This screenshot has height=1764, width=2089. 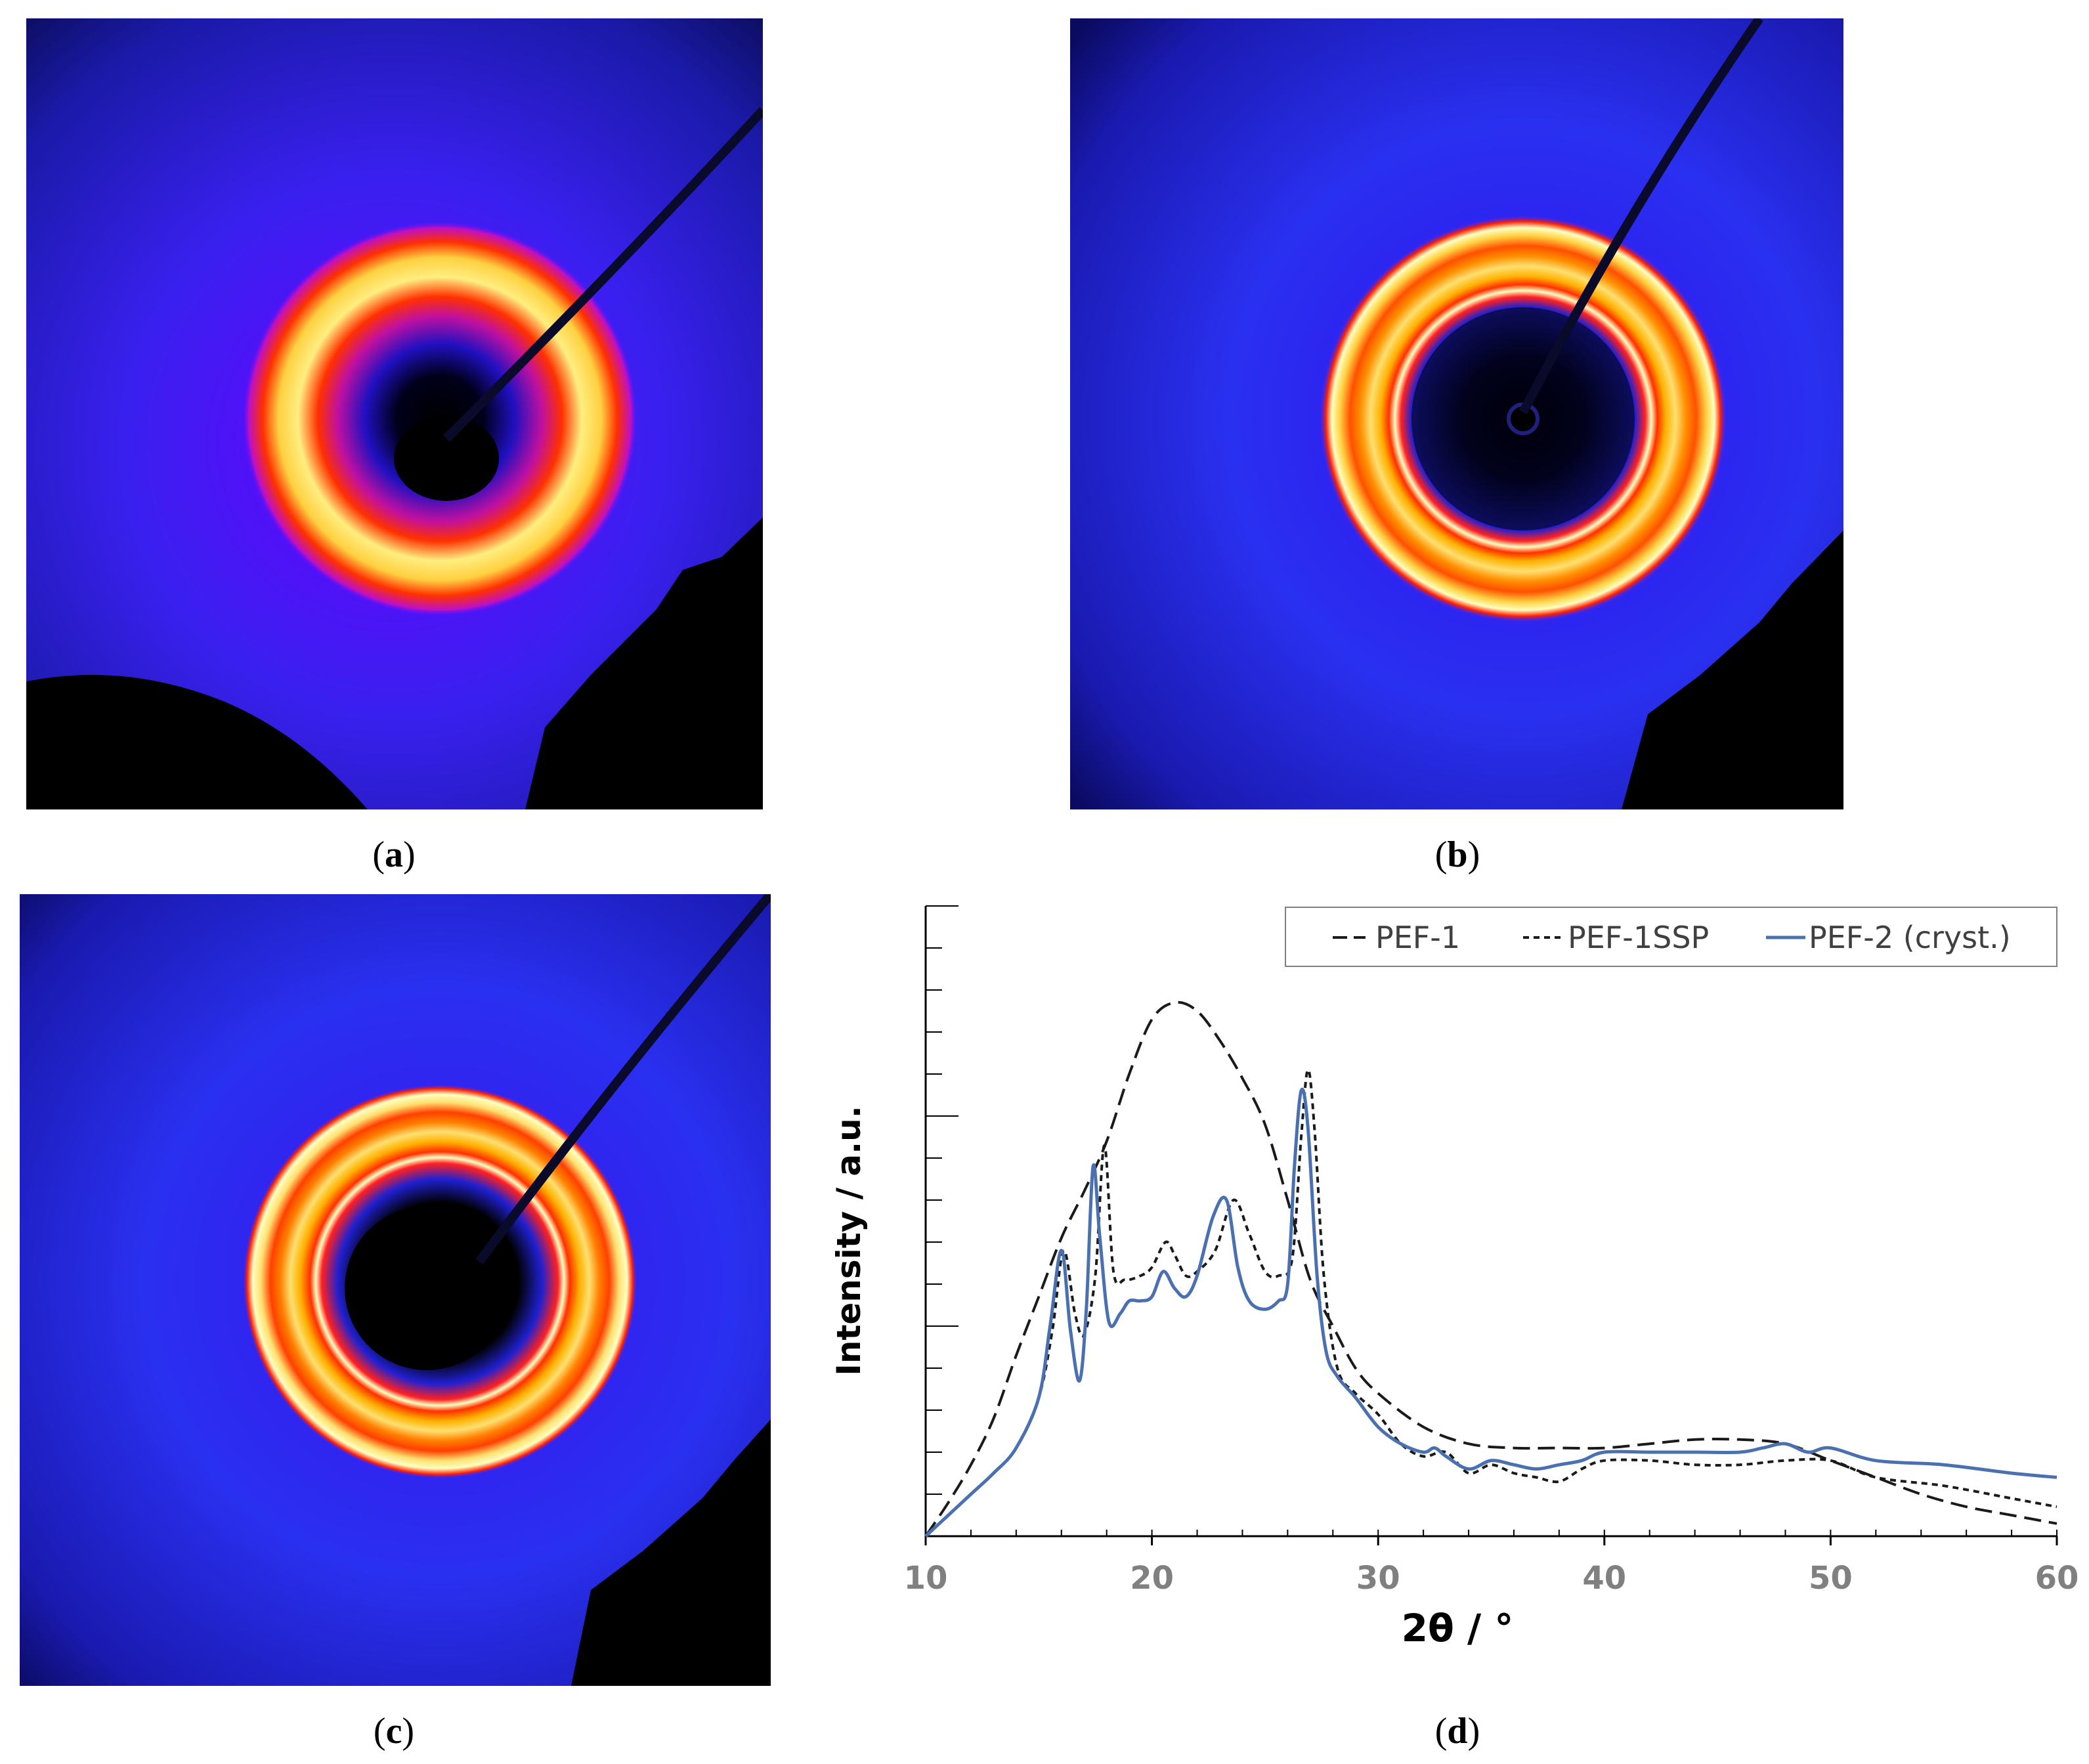 What do you see at coordinates (1457, 1732) in the screenshot?
I see `caption-d: (d)` at bounding box center [1457, 1732].